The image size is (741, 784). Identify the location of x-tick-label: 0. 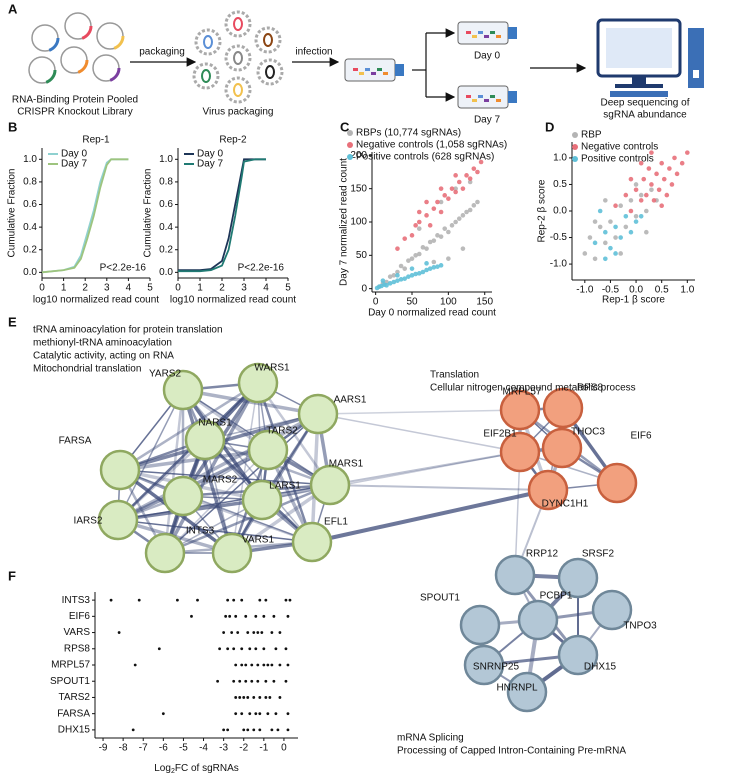
(284, 748).